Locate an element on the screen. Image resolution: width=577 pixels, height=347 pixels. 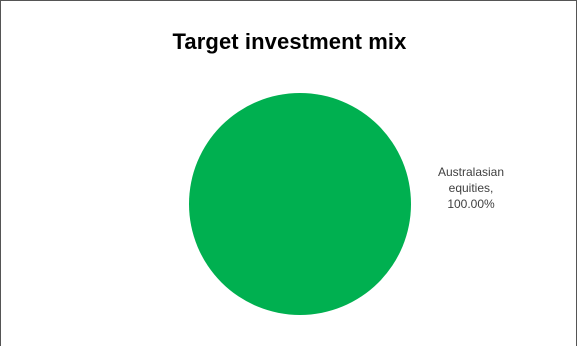
pie-data-label-line: Australasian is located at coordinates (471, 172).